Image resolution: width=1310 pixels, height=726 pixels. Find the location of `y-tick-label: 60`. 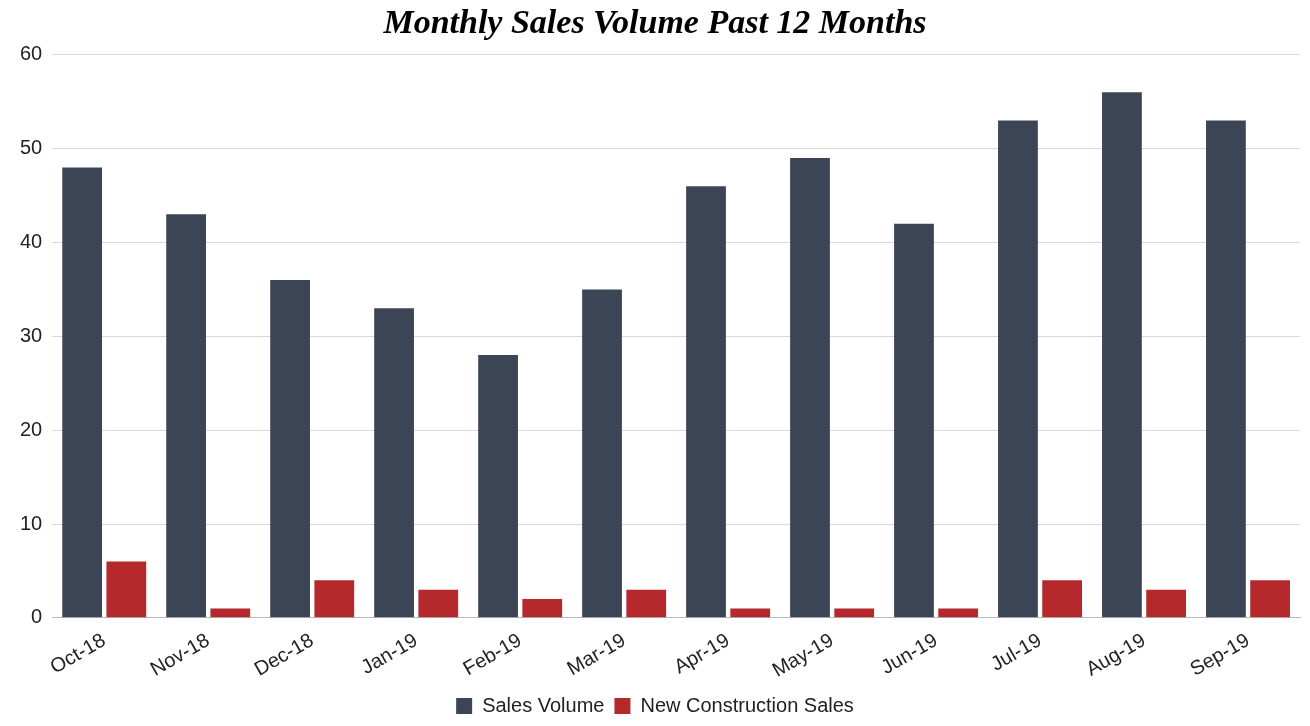

y-tick-label: 60 is located at coordinates (31, 53).